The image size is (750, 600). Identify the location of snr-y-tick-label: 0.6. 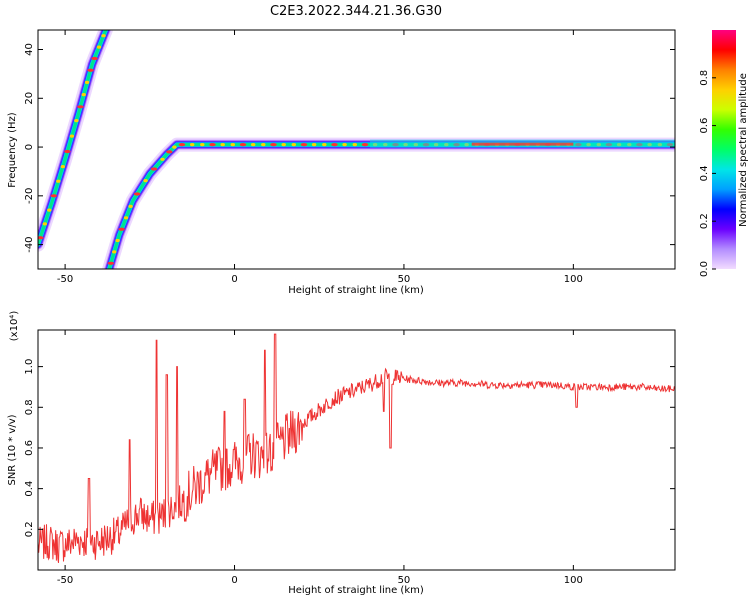
(29, 448).